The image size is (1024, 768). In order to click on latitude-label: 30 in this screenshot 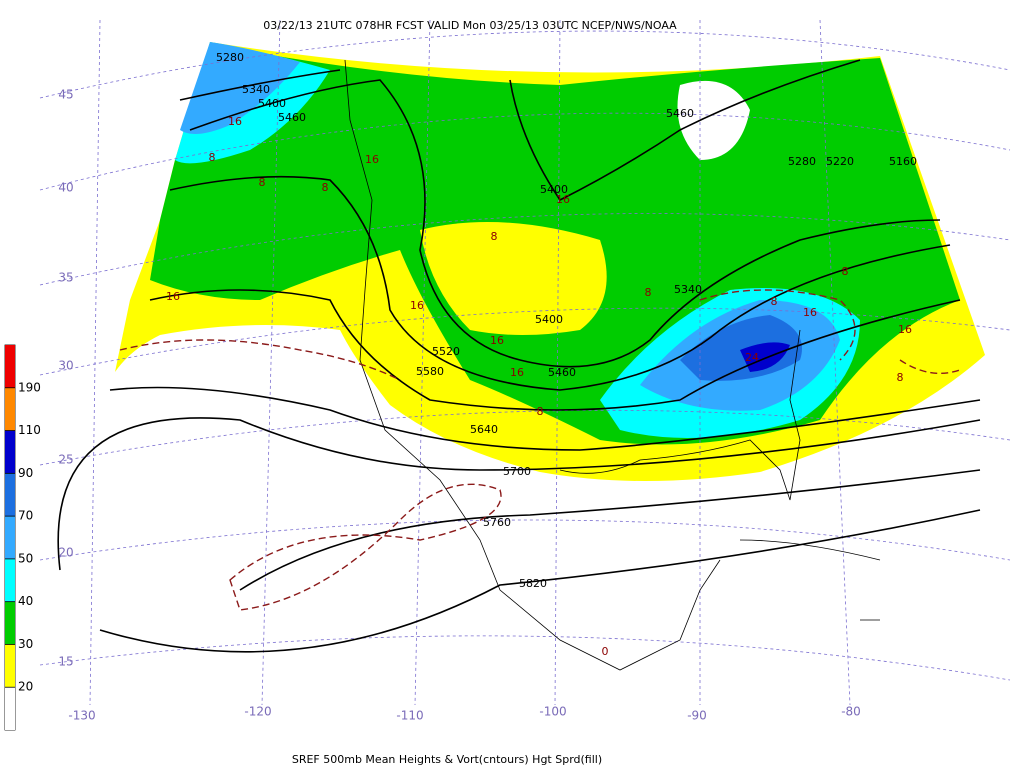, I will do `click(65, 366)`.